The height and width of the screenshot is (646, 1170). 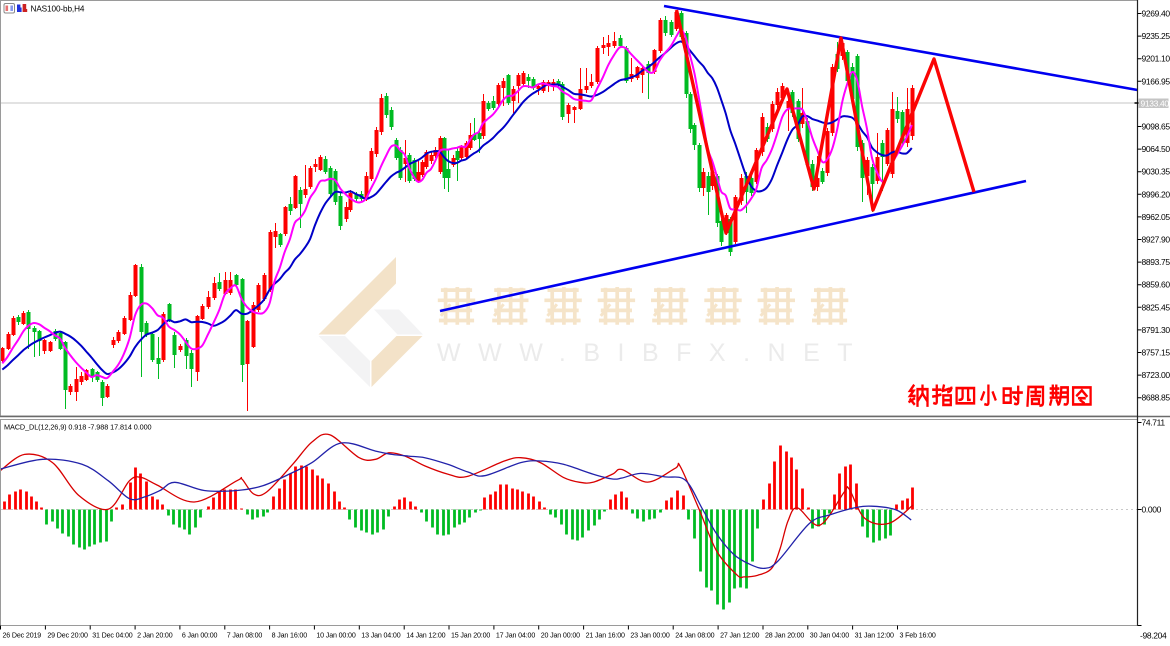 I want to click on svg-text: 20 Jan 00:00, so click(x=560, y=636).